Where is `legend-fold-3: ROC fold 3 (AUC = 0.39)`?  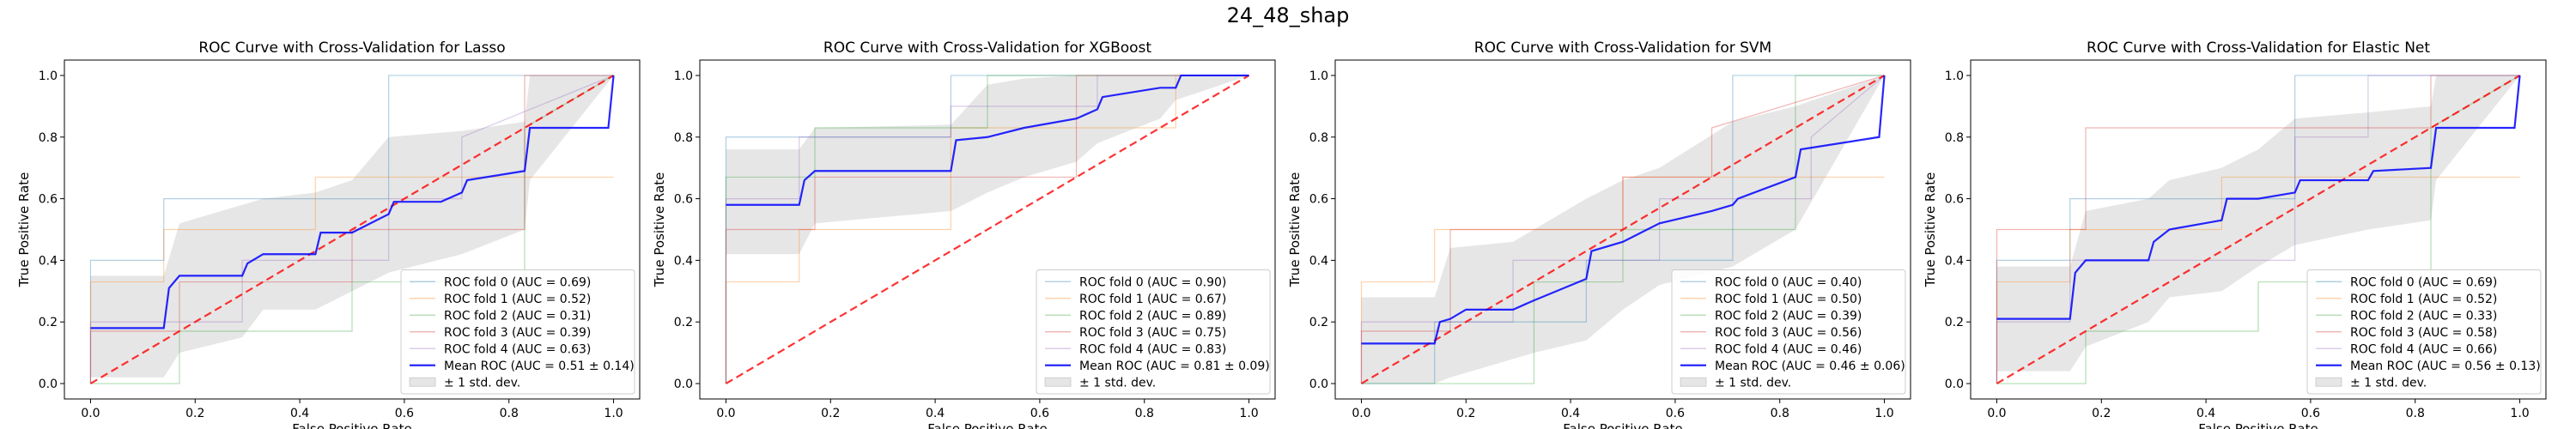 legend-fold-3: ROC fold 3 (AUC = 0.39) is located at coordinates (517, 333).